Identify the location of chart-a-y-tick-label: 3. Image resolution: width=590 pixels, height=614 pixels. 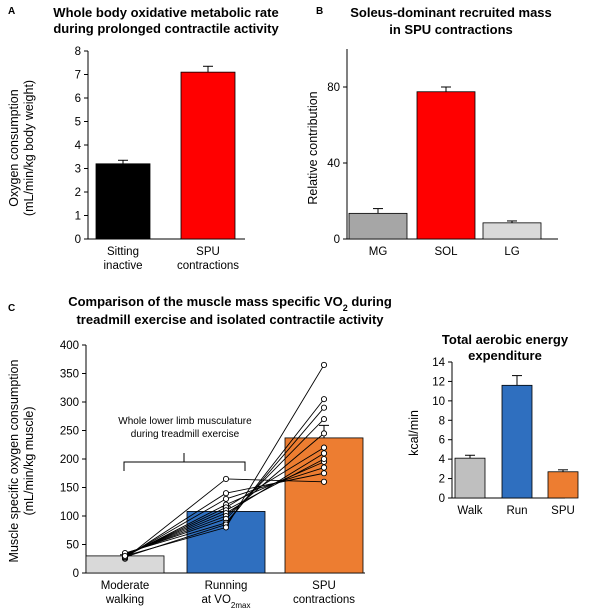
(78, 170).